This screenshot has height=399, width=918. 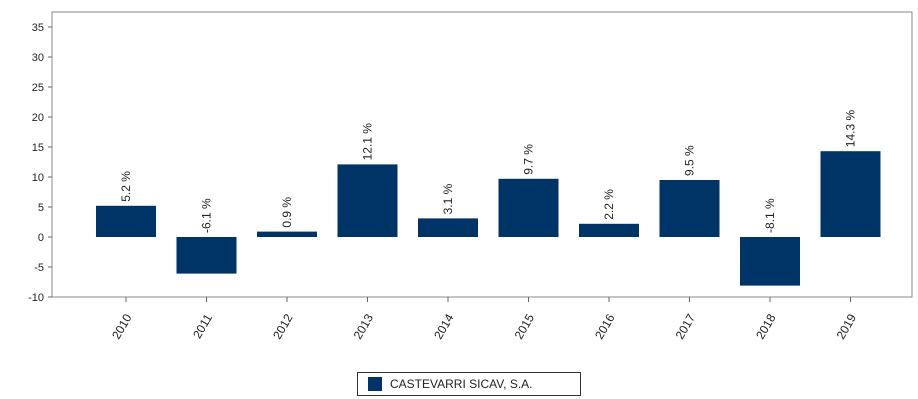 I want to click on data-label-2012: 0.9 %, so click(x=287, y=212).